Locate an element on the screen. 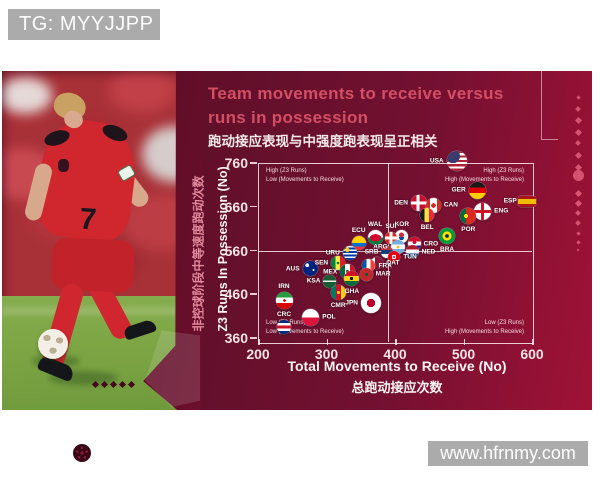 The width and height of the screenshot is (600, 480). team-label-srb: SRB is located at coordinates (371, 252).